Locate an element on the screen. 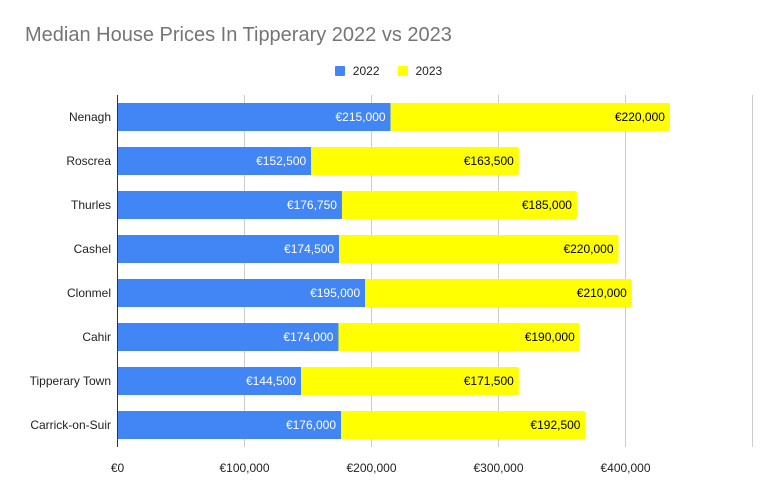 This screenshot has height=500, width=777. category-label: Nenagh is located at coordinates (90, 117).